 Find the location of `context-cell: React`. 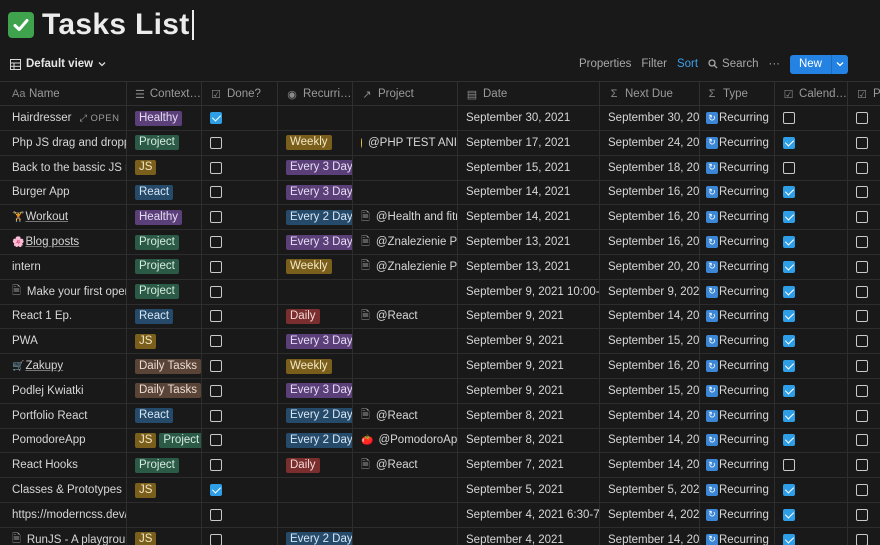

context-cell: React is located at coordinates (164, 192).